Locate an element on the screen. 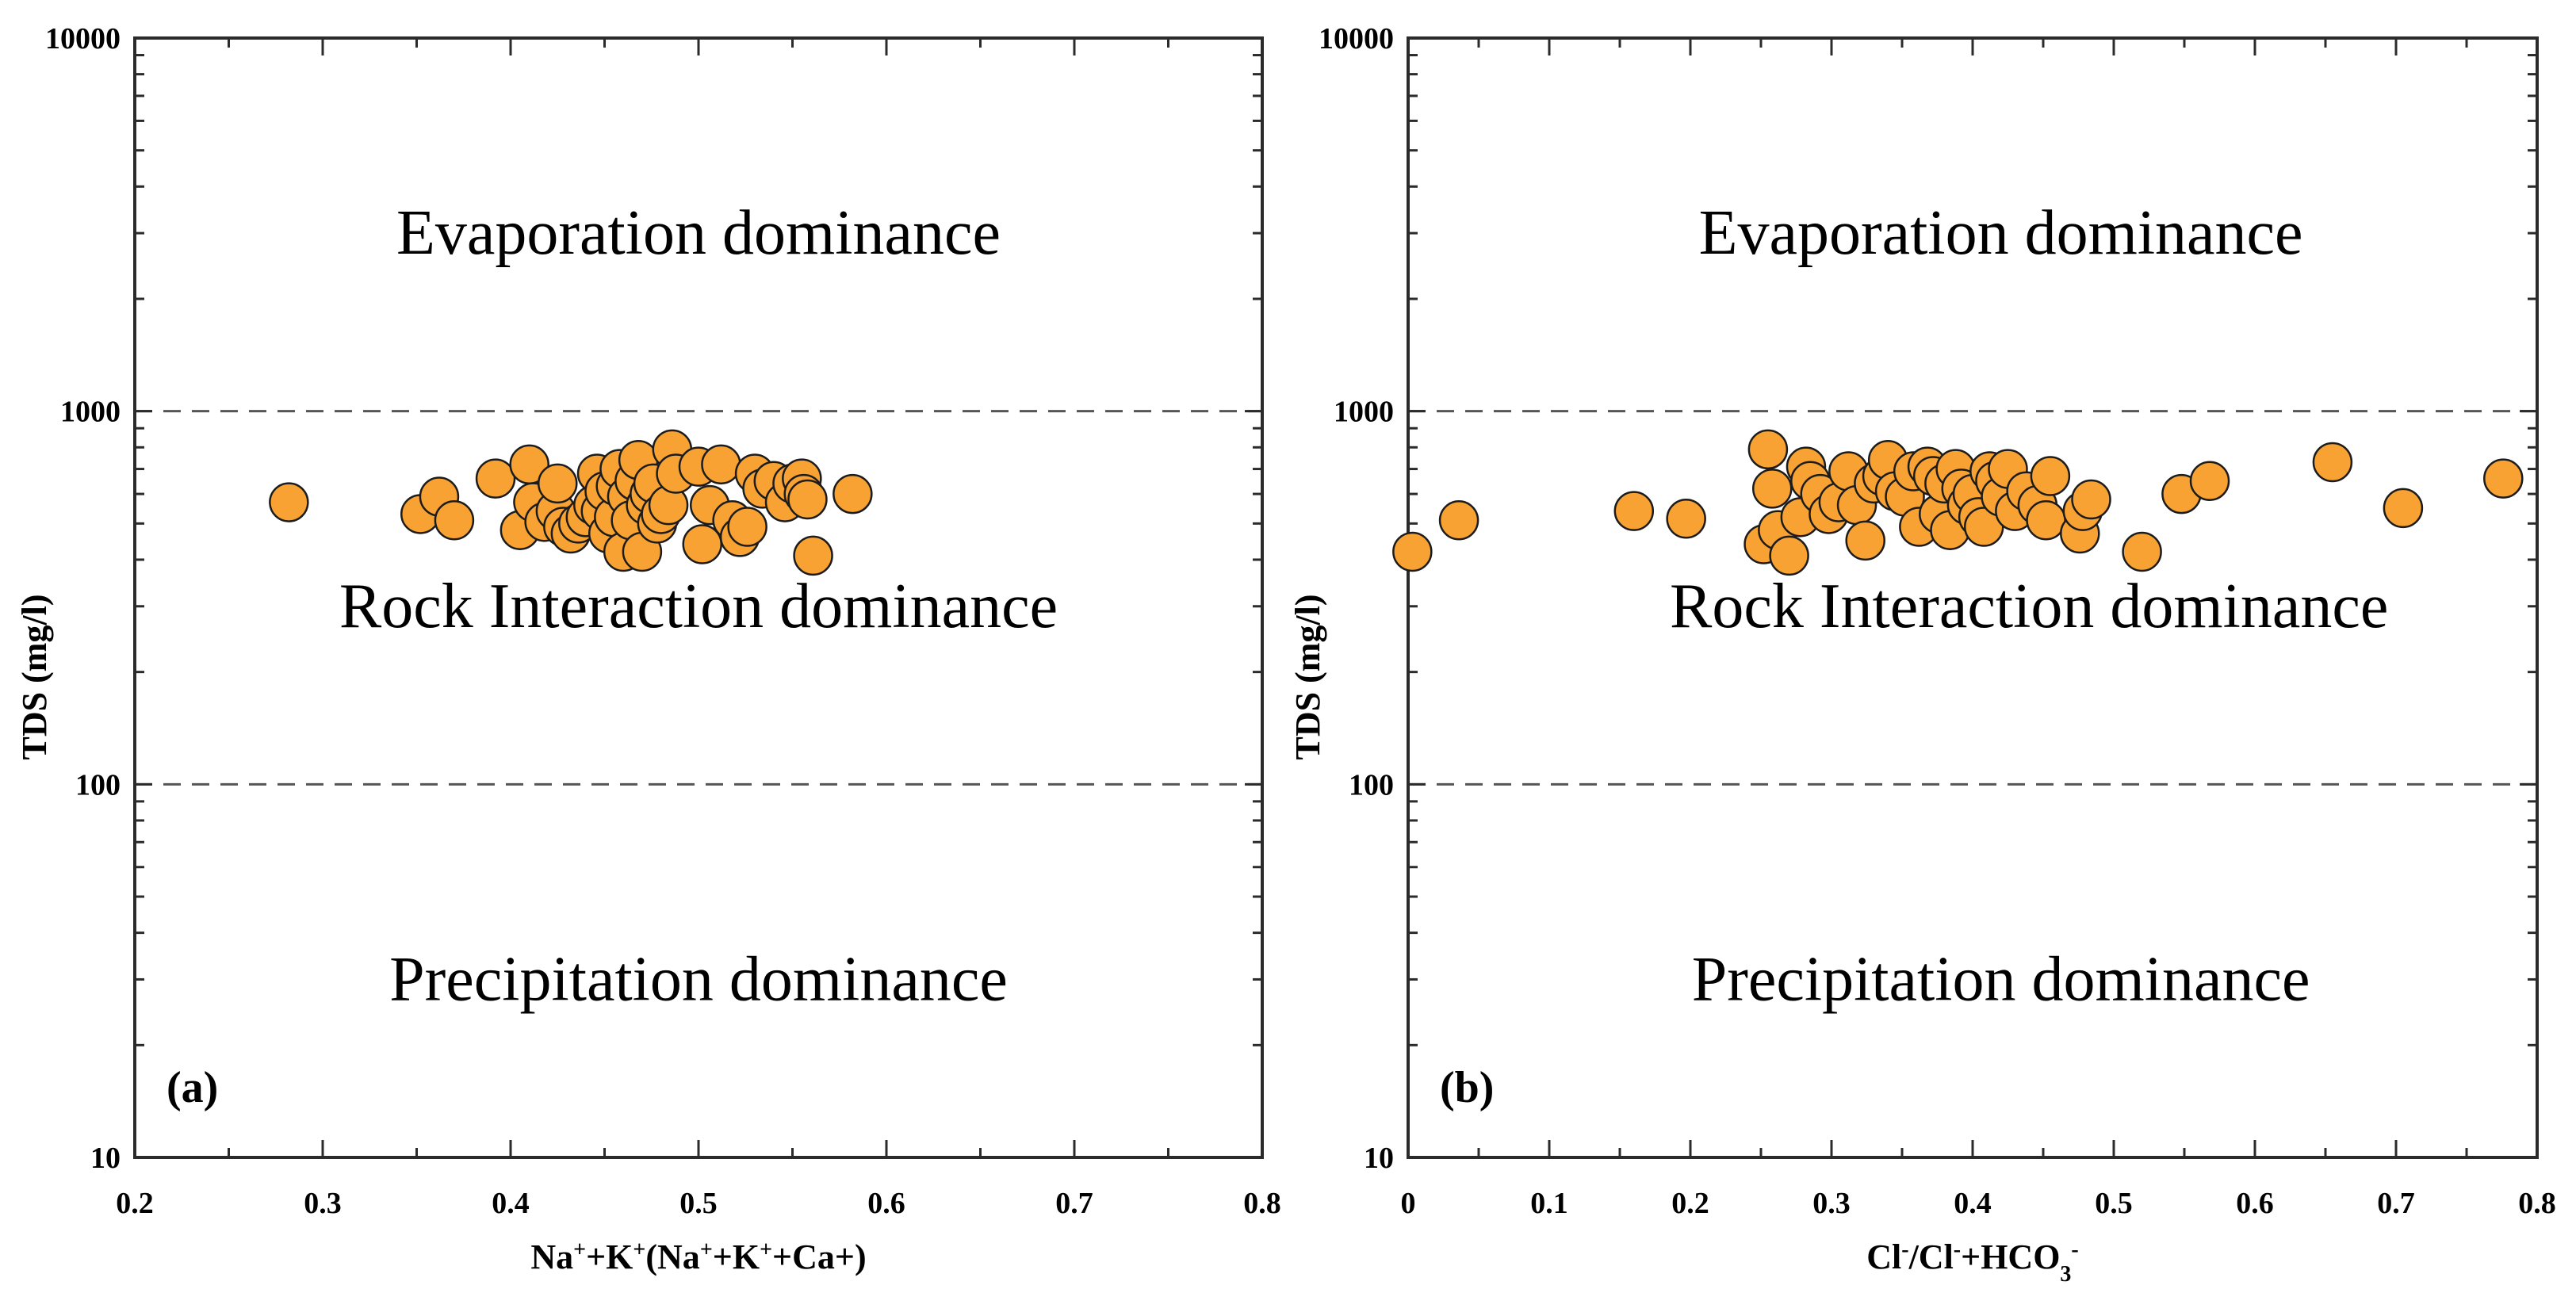 Image resolution: width=2576 pixels, height=1293 pixels. x-axis-title: Na++K+(Na++K++Ca+) is located at coordinates (698, 1258).